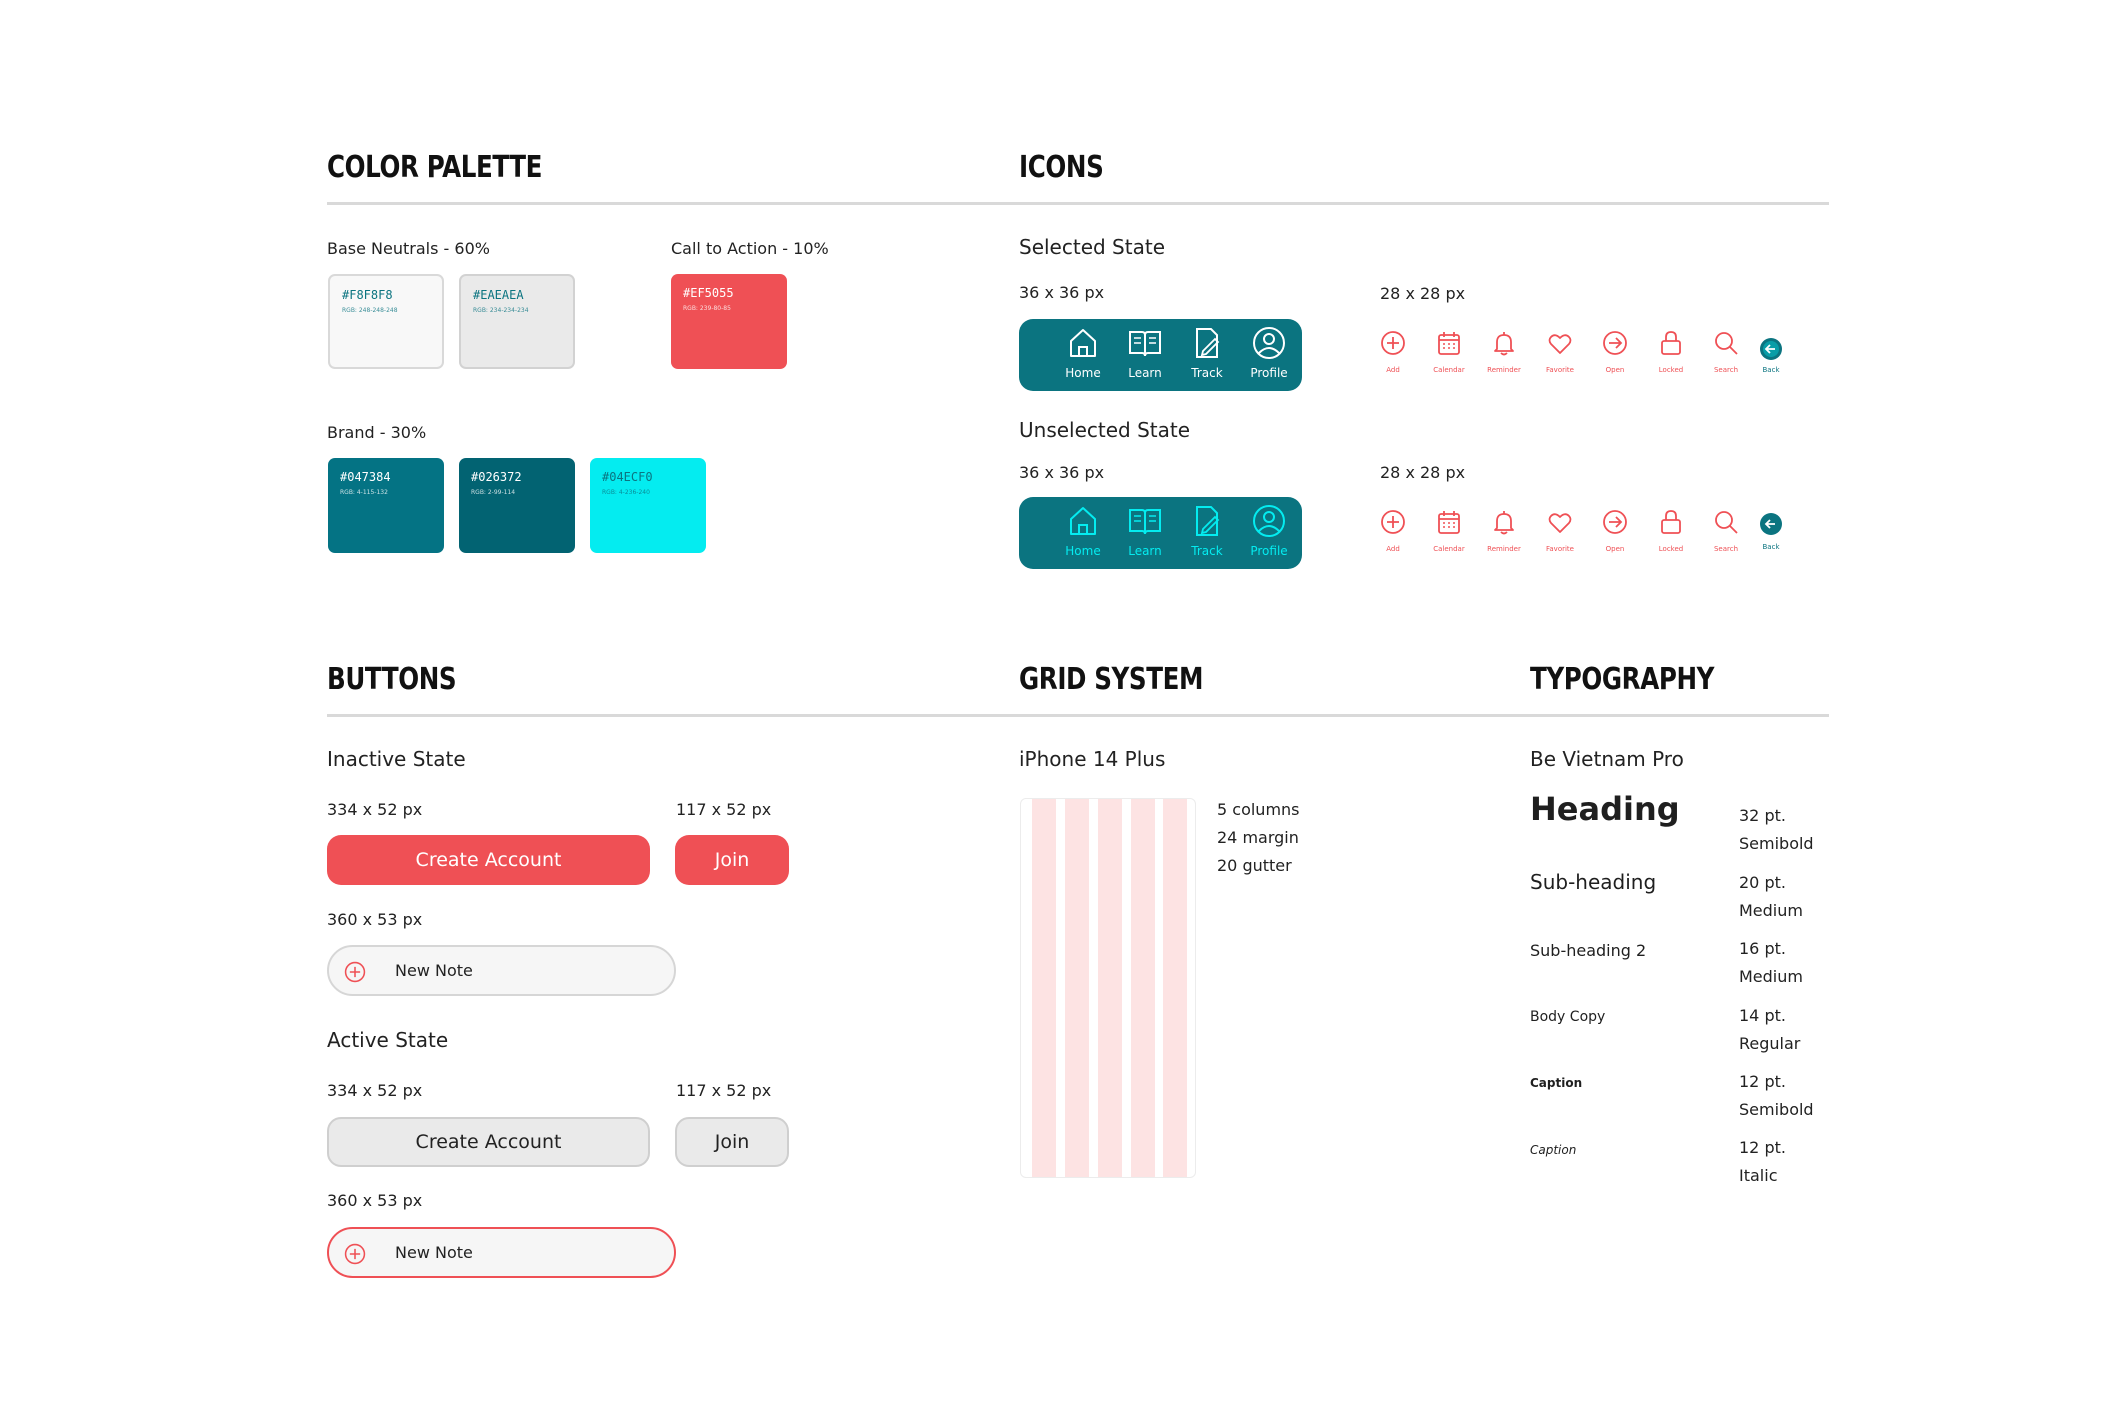 Image resolution: width=2119 pixels, height=1413 pixels. I want to click on pen-icon, so click(1207, 521).